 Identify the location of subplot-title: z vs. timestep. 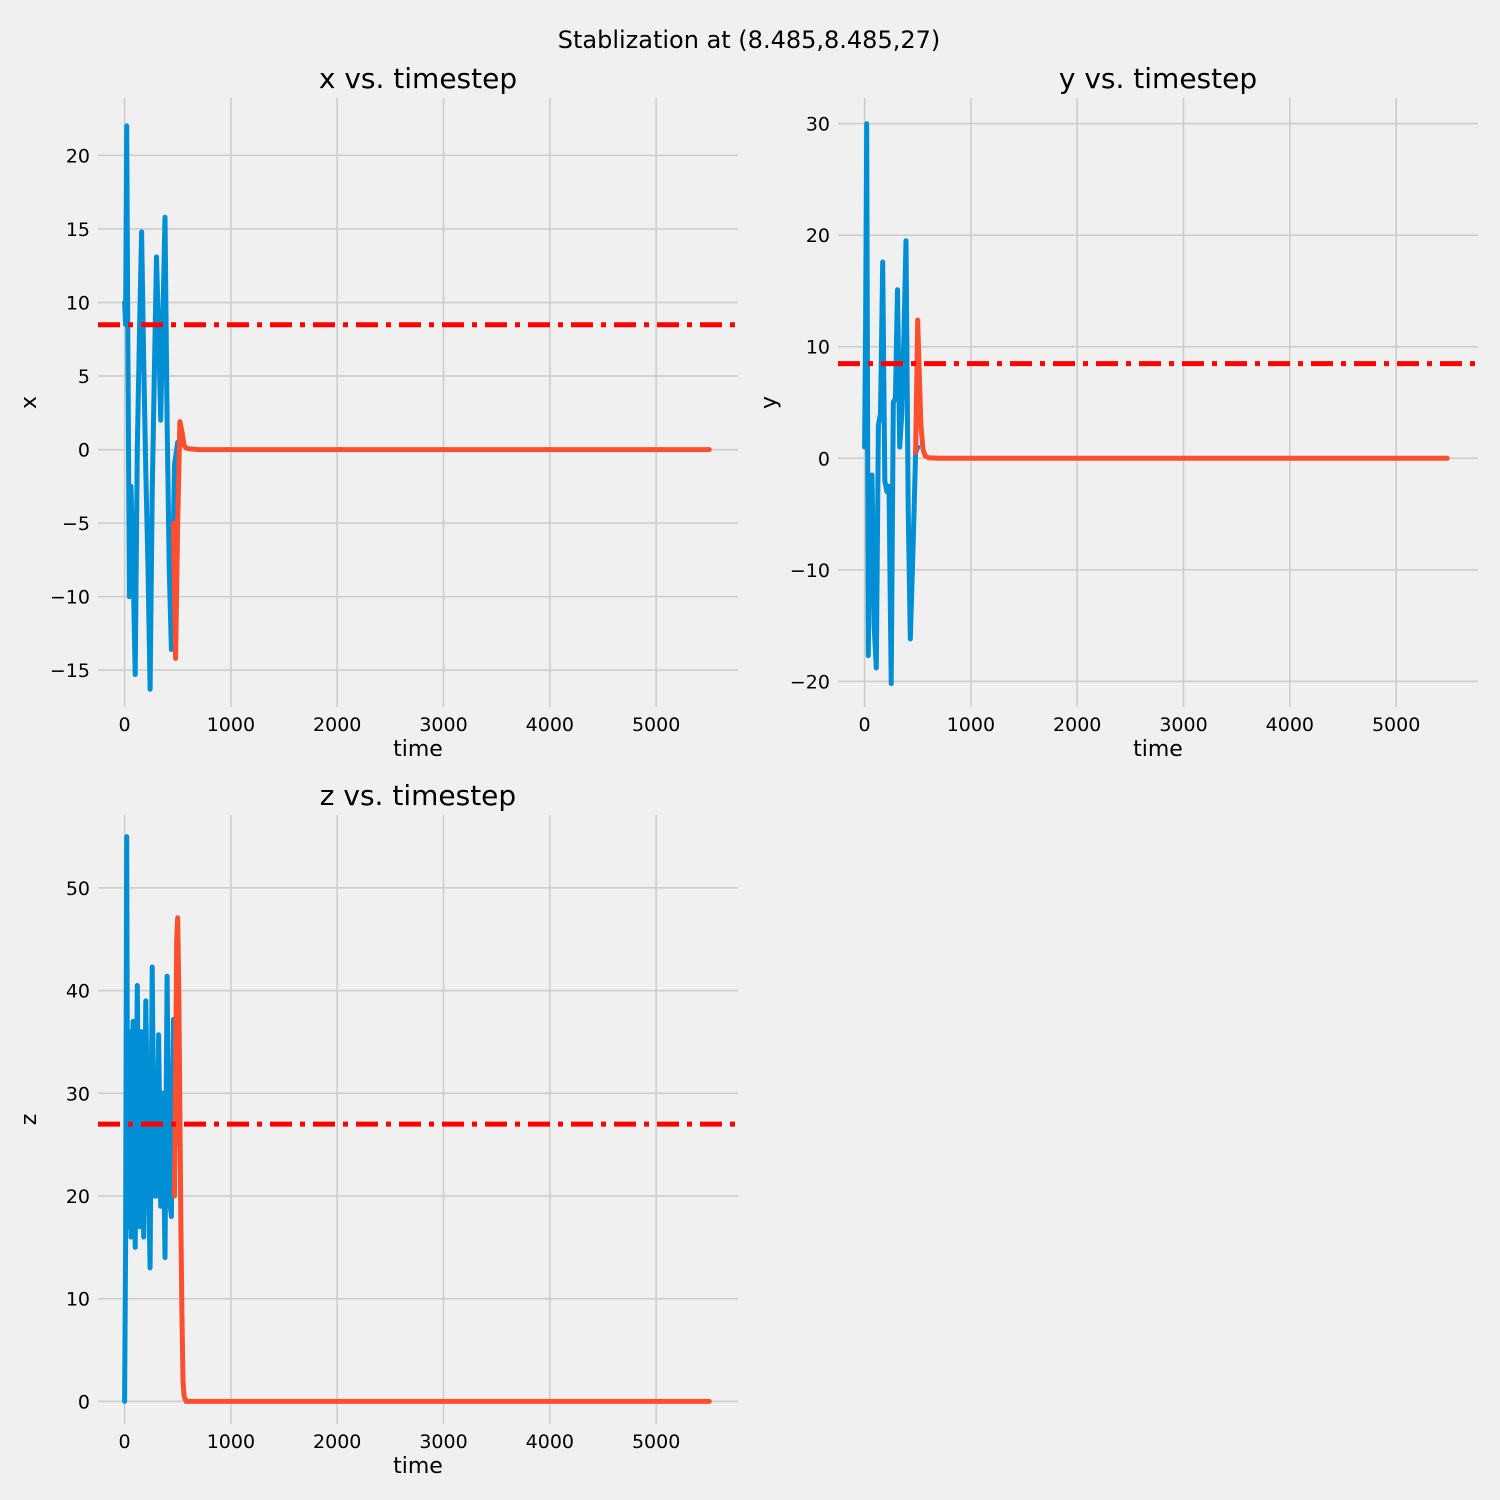
(418, 795).